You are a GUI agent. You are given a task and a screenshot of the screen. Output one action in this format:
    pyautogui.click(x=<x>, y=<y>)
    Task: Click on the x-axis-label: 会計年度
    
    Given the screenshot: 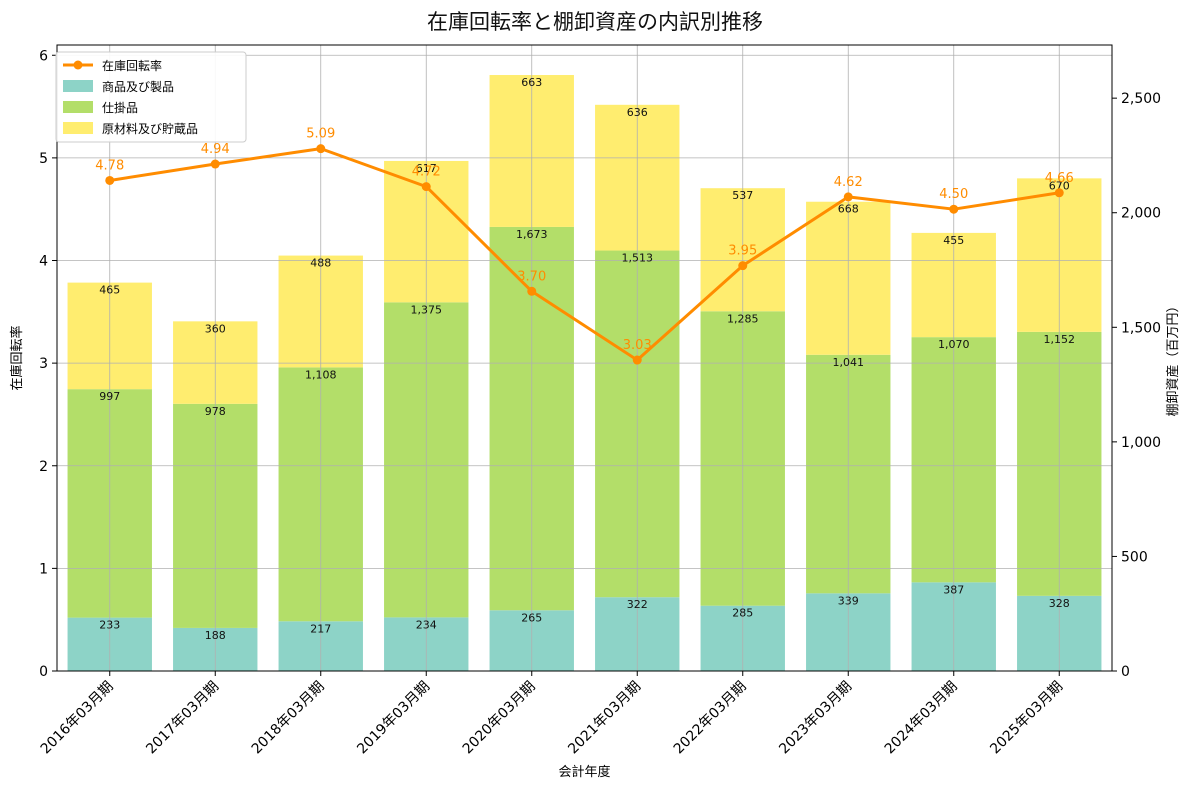 What is the action you would take?
    pyautogui.click(x=584, y=772)
    